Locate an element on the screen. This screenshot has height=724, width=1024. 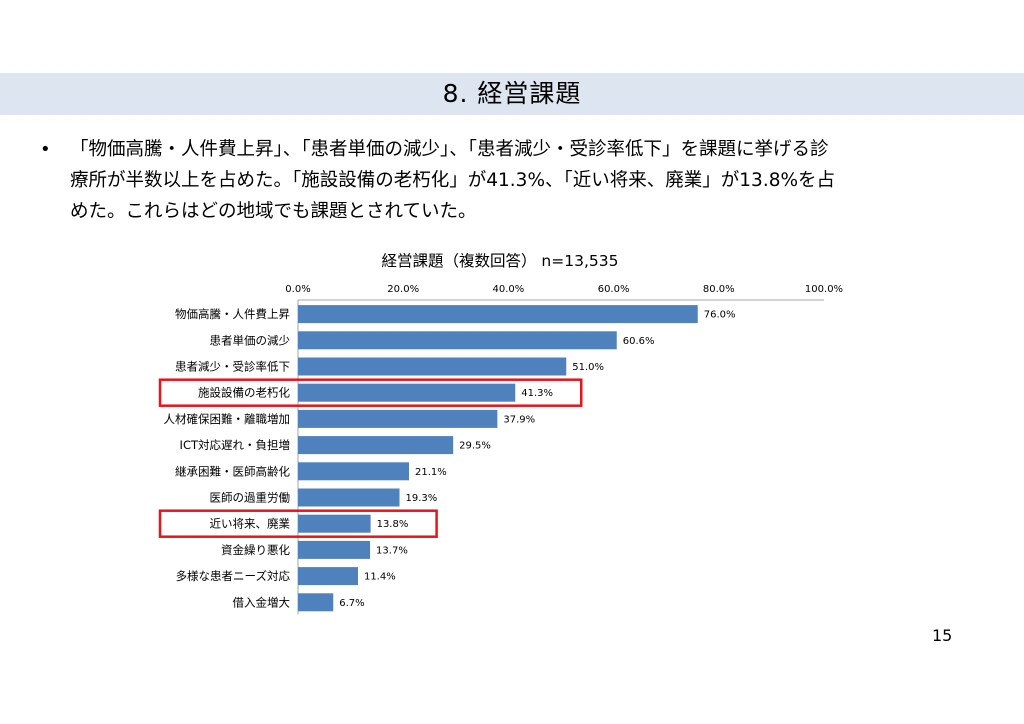
data-label: 60.6% is located at coordinates (639, 341).